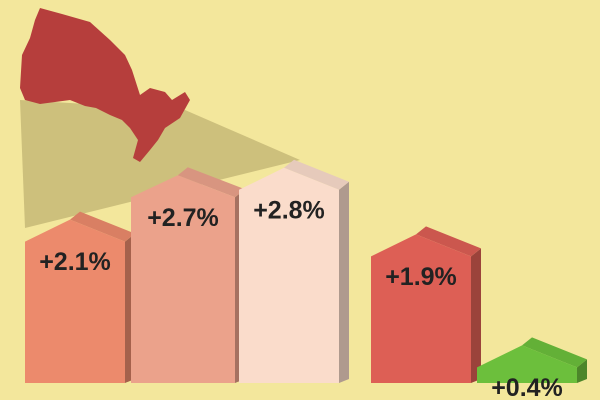 The width and height of the screenshot is (600, 400). I want to click on value-label: +1.9%, so click(421, 277).